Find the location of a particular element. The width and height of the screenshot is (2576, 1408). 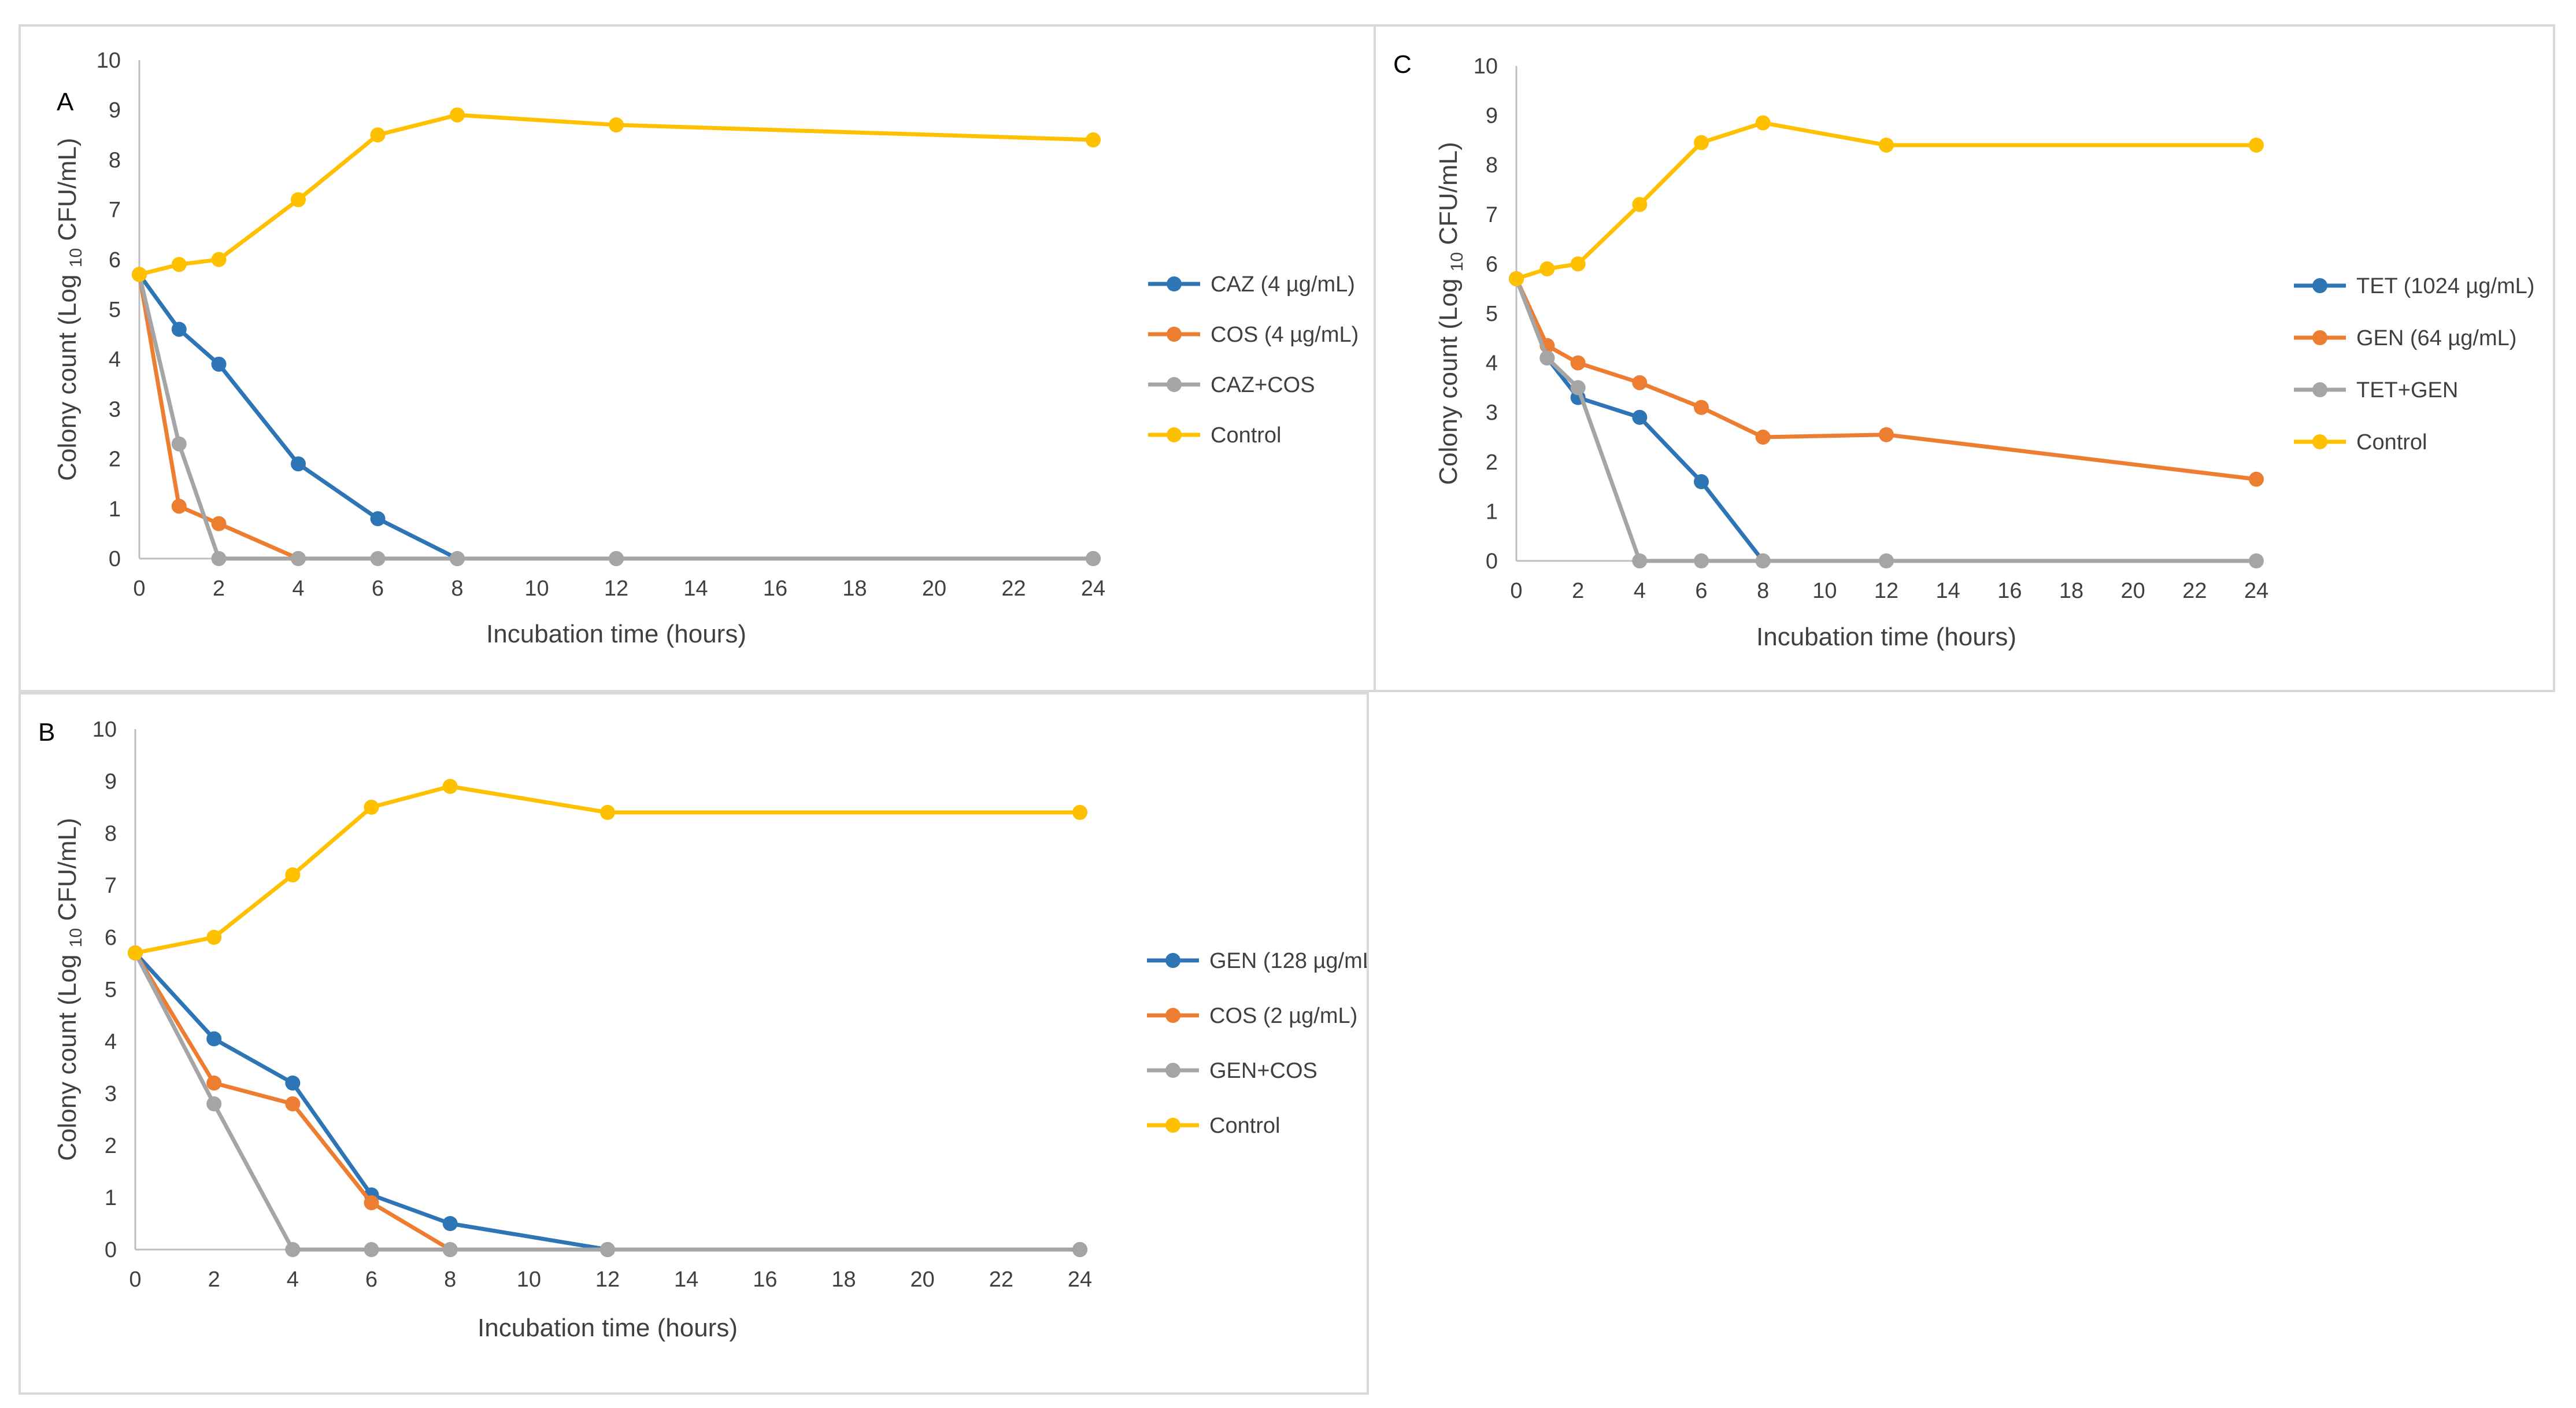

legend-label: GEN+COS is located at coordinates (1263, 1071).